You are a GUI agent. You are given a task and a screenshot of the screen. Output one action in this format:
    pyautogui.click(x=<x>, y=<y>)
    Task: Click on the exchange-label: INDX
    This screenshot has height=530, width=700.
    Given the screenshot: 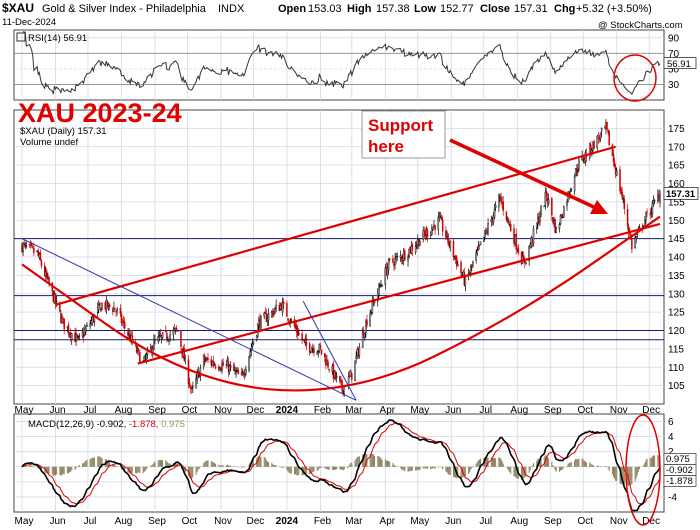 What is the action you would take?
    pyautogui.click(x=231, y=9)
    